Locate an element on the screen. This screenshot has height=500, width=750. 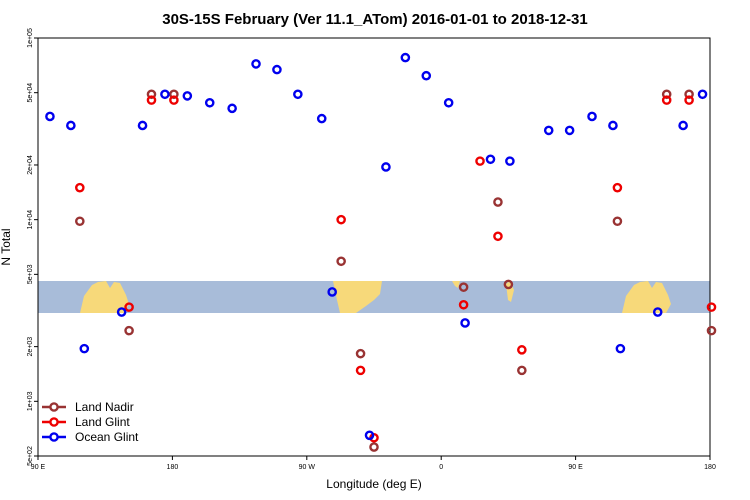
y-tick-label: 5e+03 is located at coordinates (30, 274).